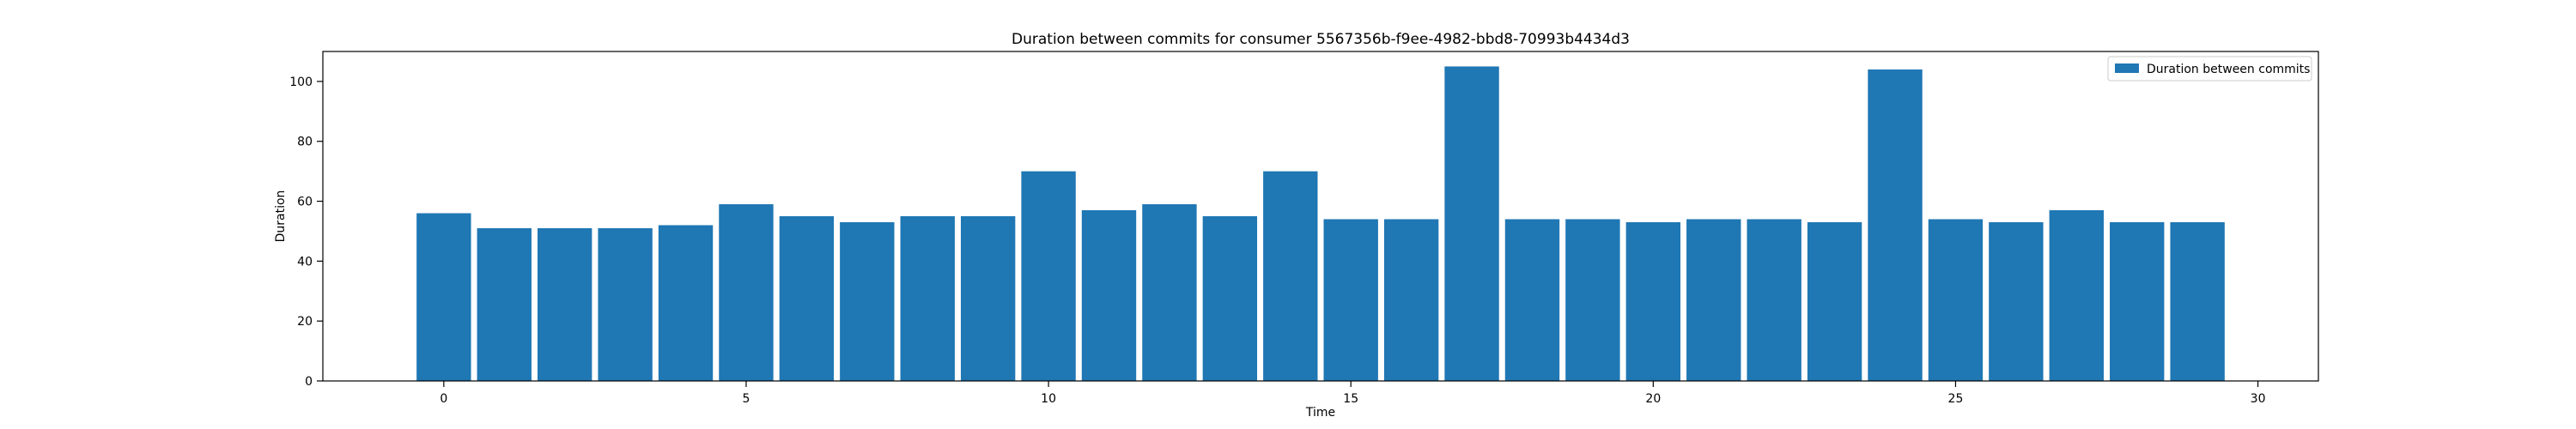 This screenshot has width=2576, height=429. I want to click on x-axis-label: Time, so click(1320, 413).